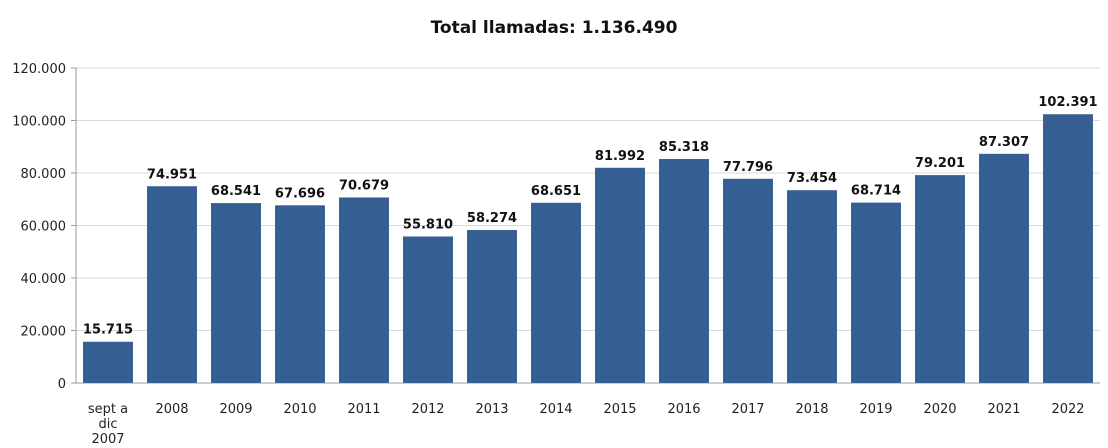  I want to click on y-tick-label: 100.000, so click(39, 122).